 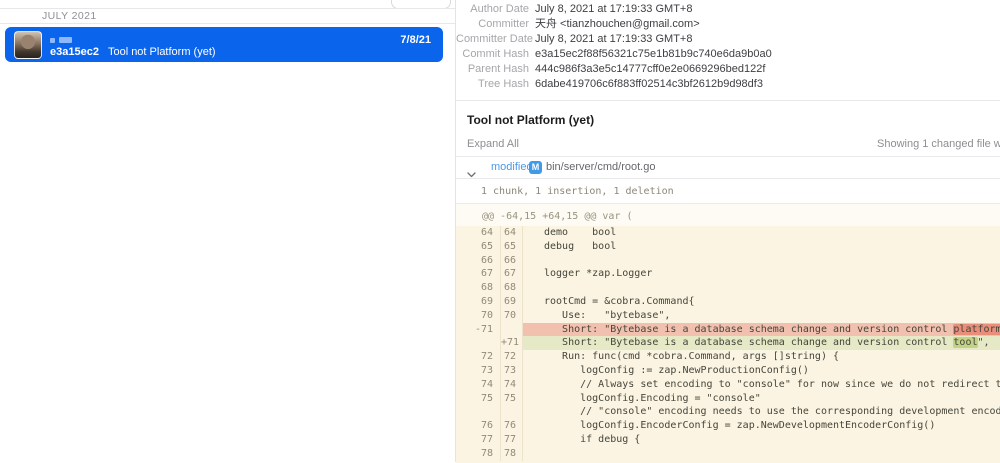 I want to click on changed-files-summary: Showing 1 changed file with 1 add, so click(x=938, y=144).